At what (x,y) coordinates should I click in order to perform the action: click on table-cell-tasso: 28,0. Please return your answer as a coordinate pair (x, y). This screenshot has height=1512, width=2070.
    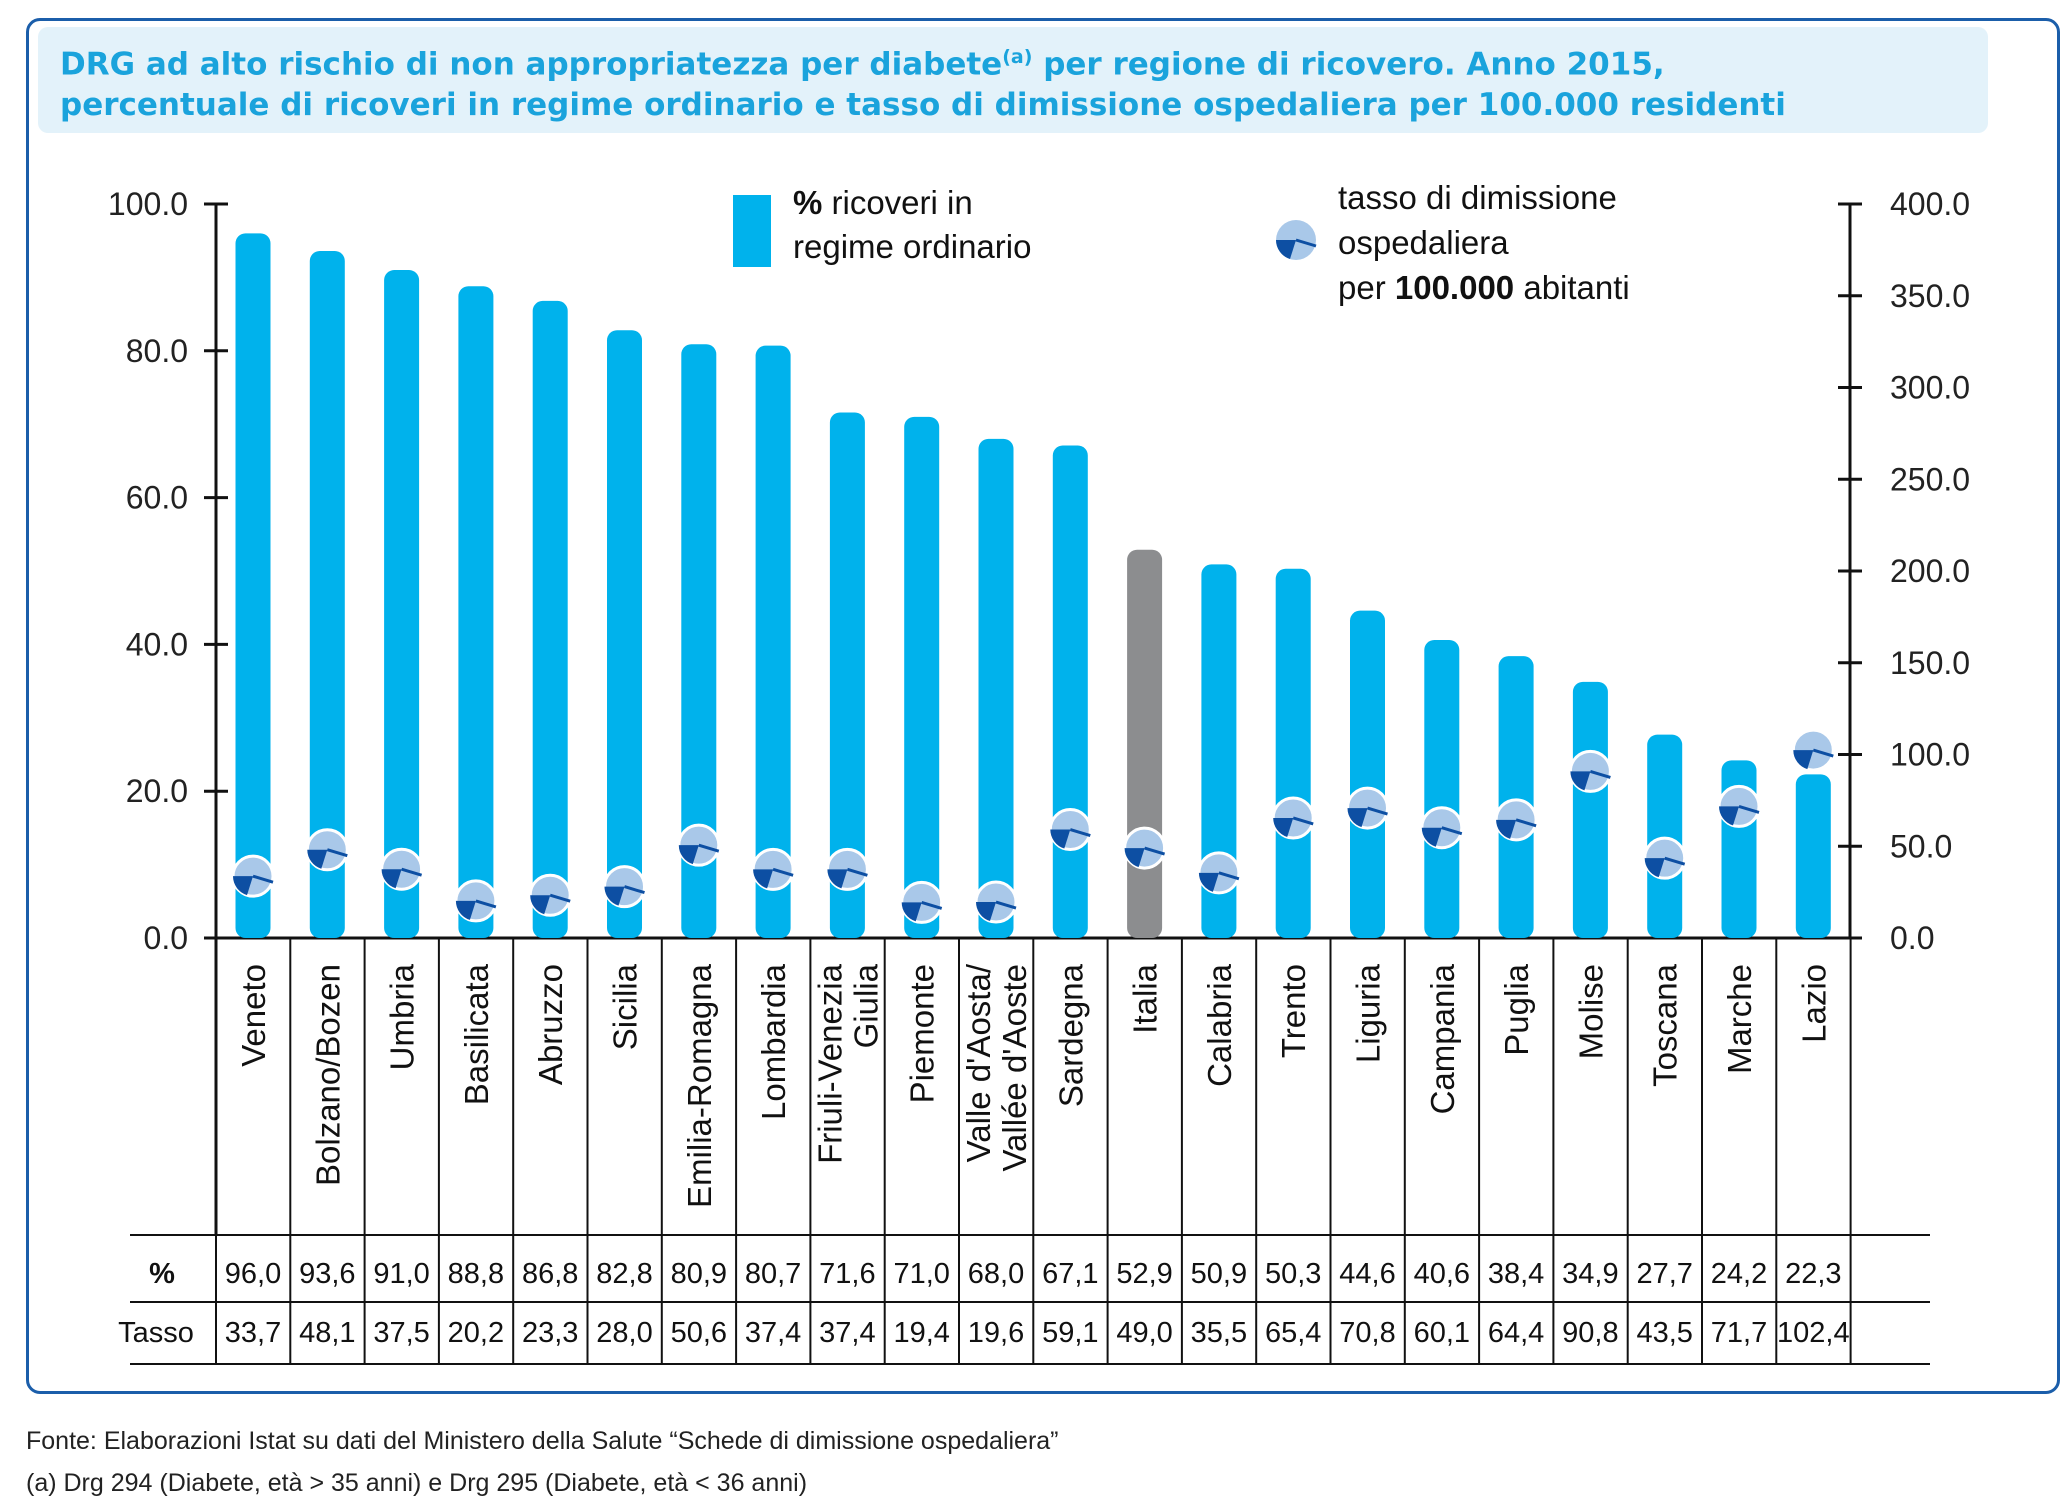
    Looking at the image, I should click on (624, 1333).